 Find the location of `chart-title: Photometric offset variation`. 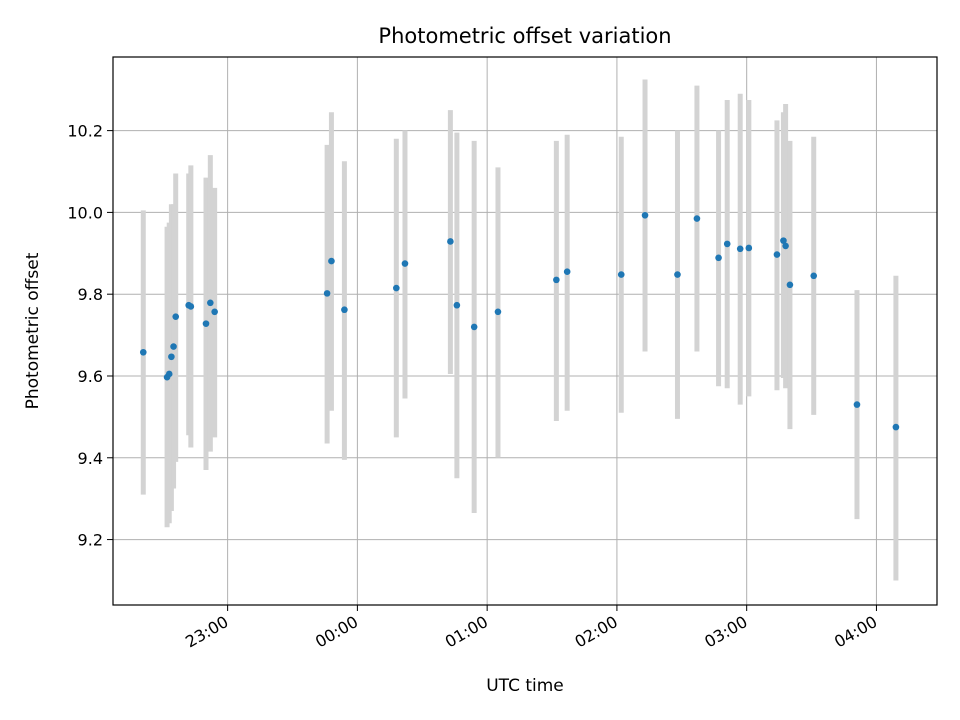

chart-title: Photometric offset variation is located at coordinates (524, 36).